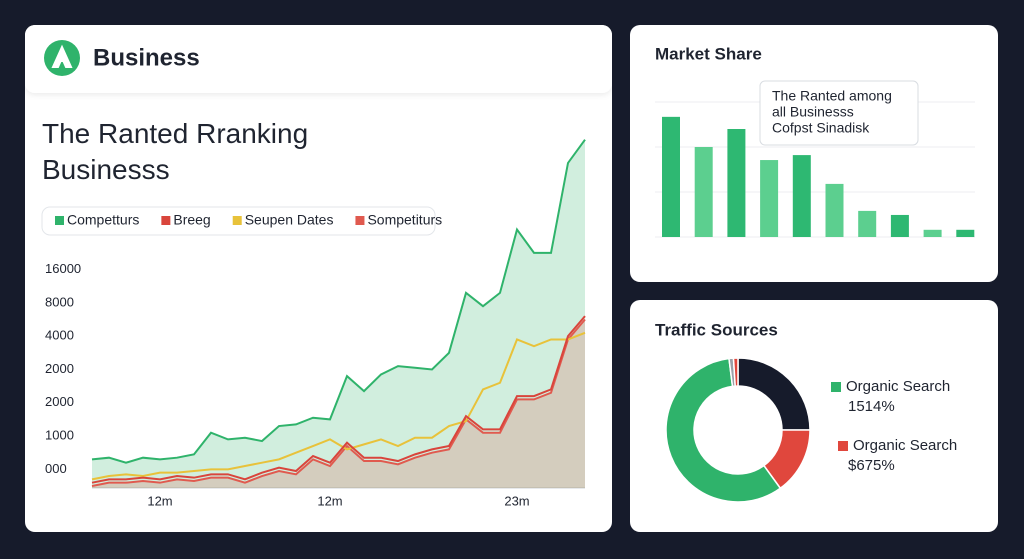 The width and height of the screenshot is (1024, 559). I want to click on tooltip-text: all Businesss, so click(813, 112).